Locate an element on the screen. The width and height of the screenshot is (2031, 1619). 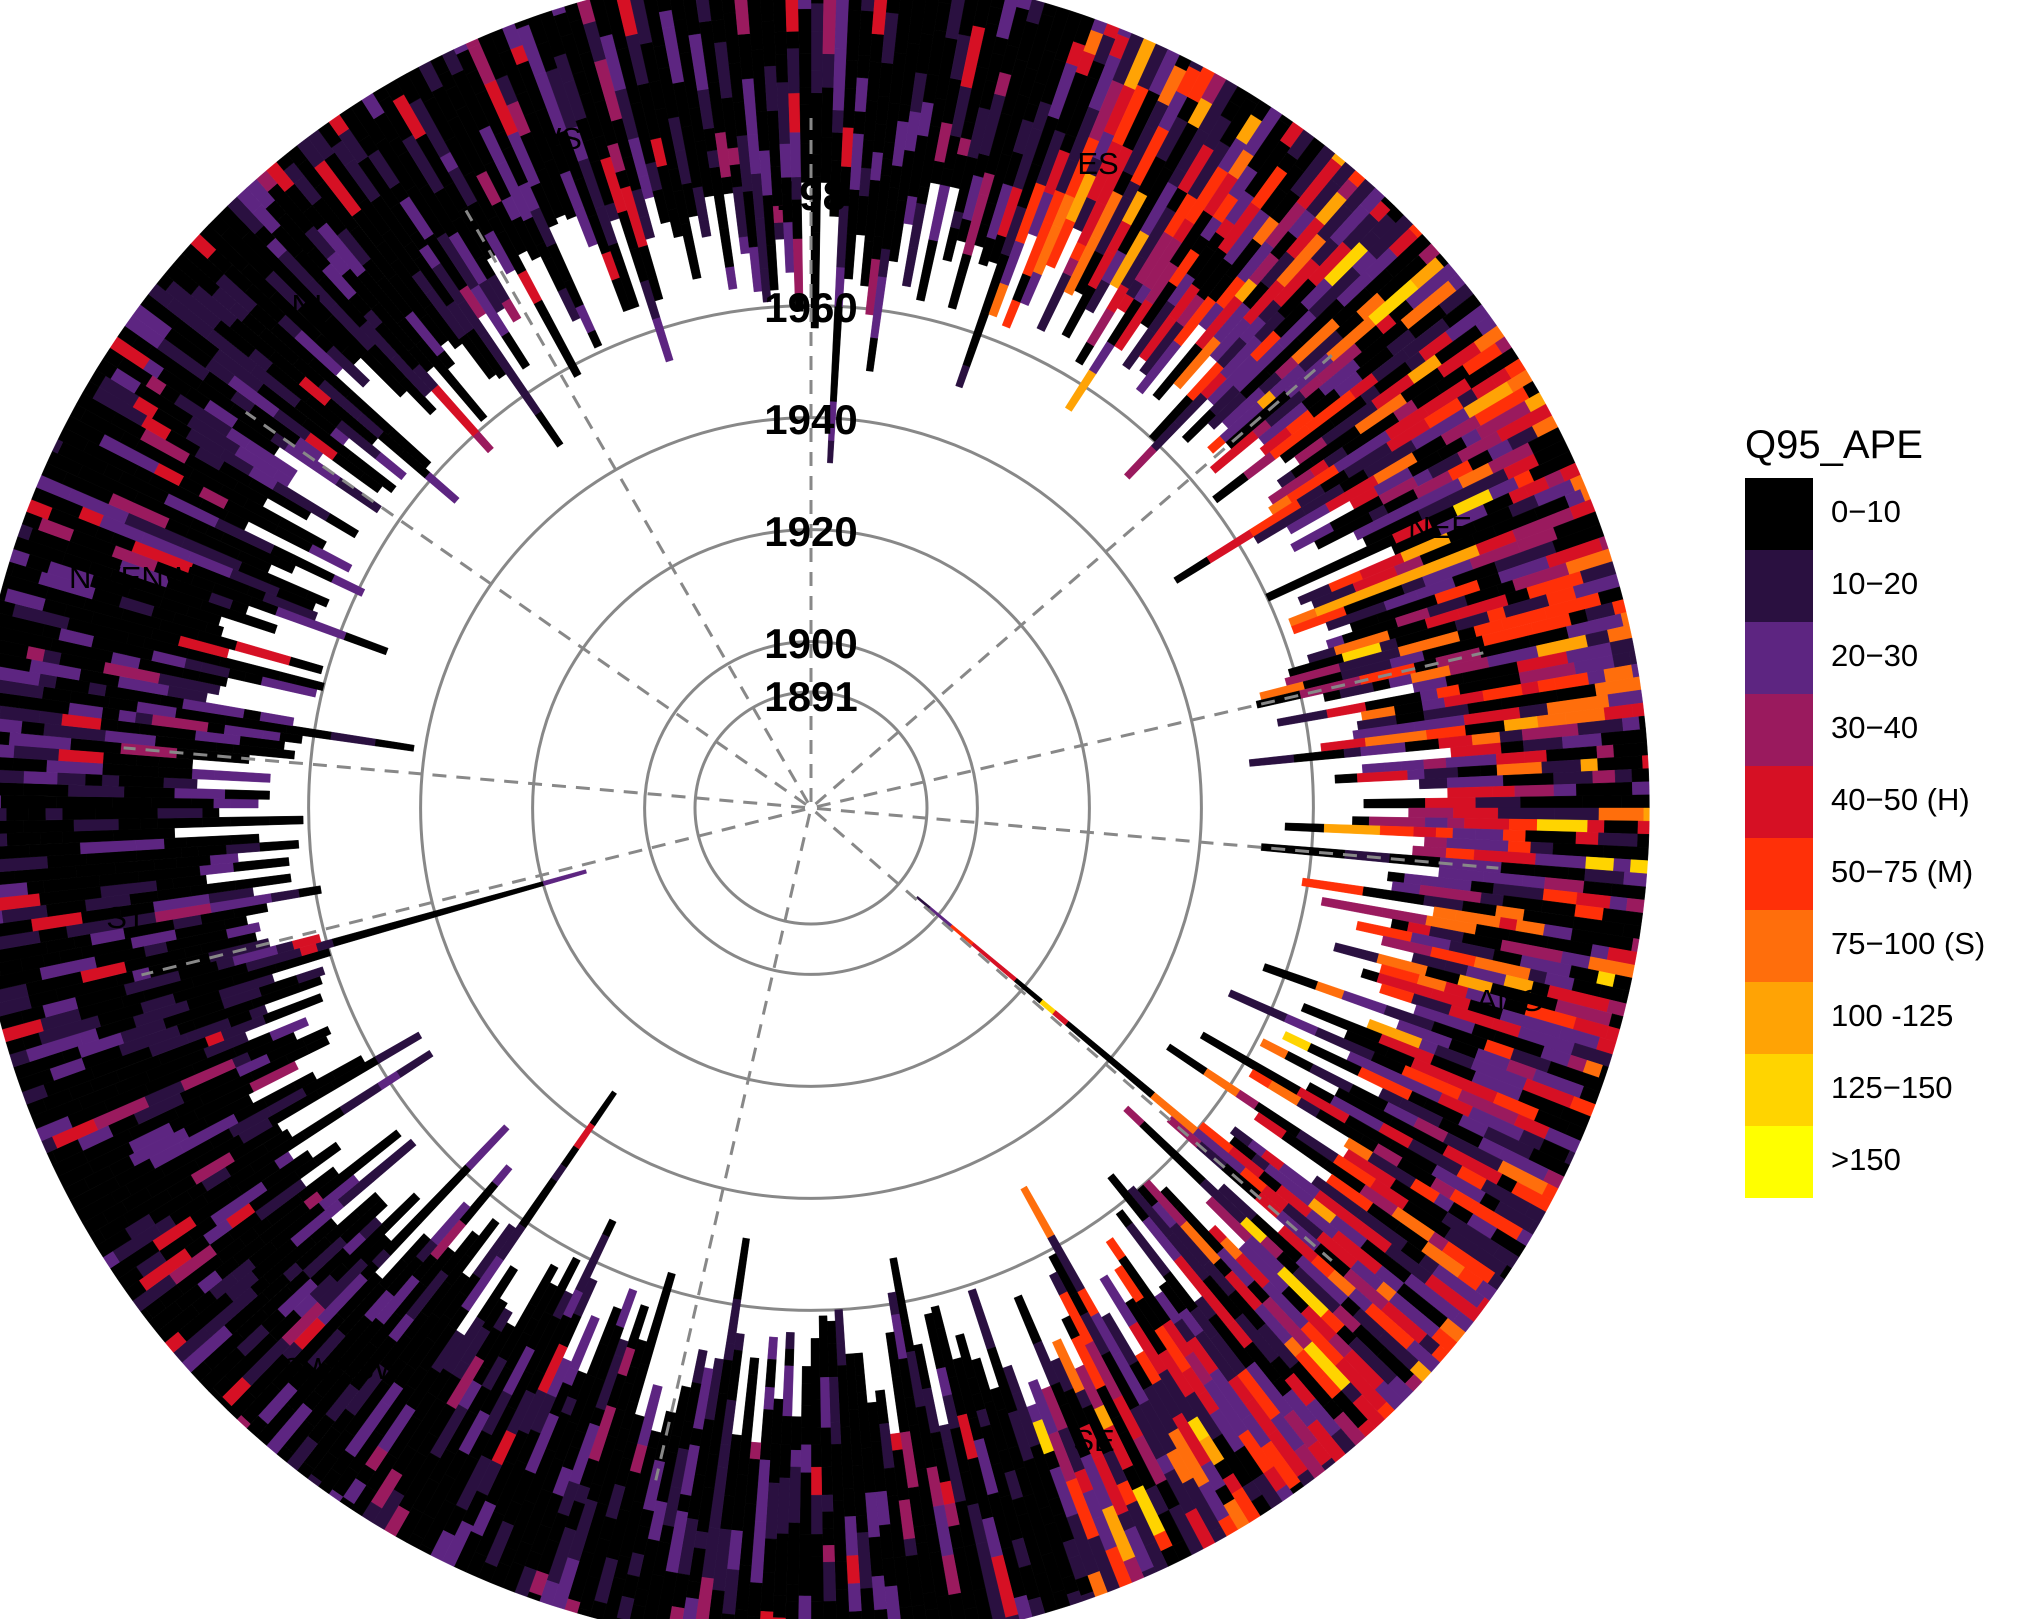
sector-label-swesw: SWESW is located at coordinates (343, 1368).